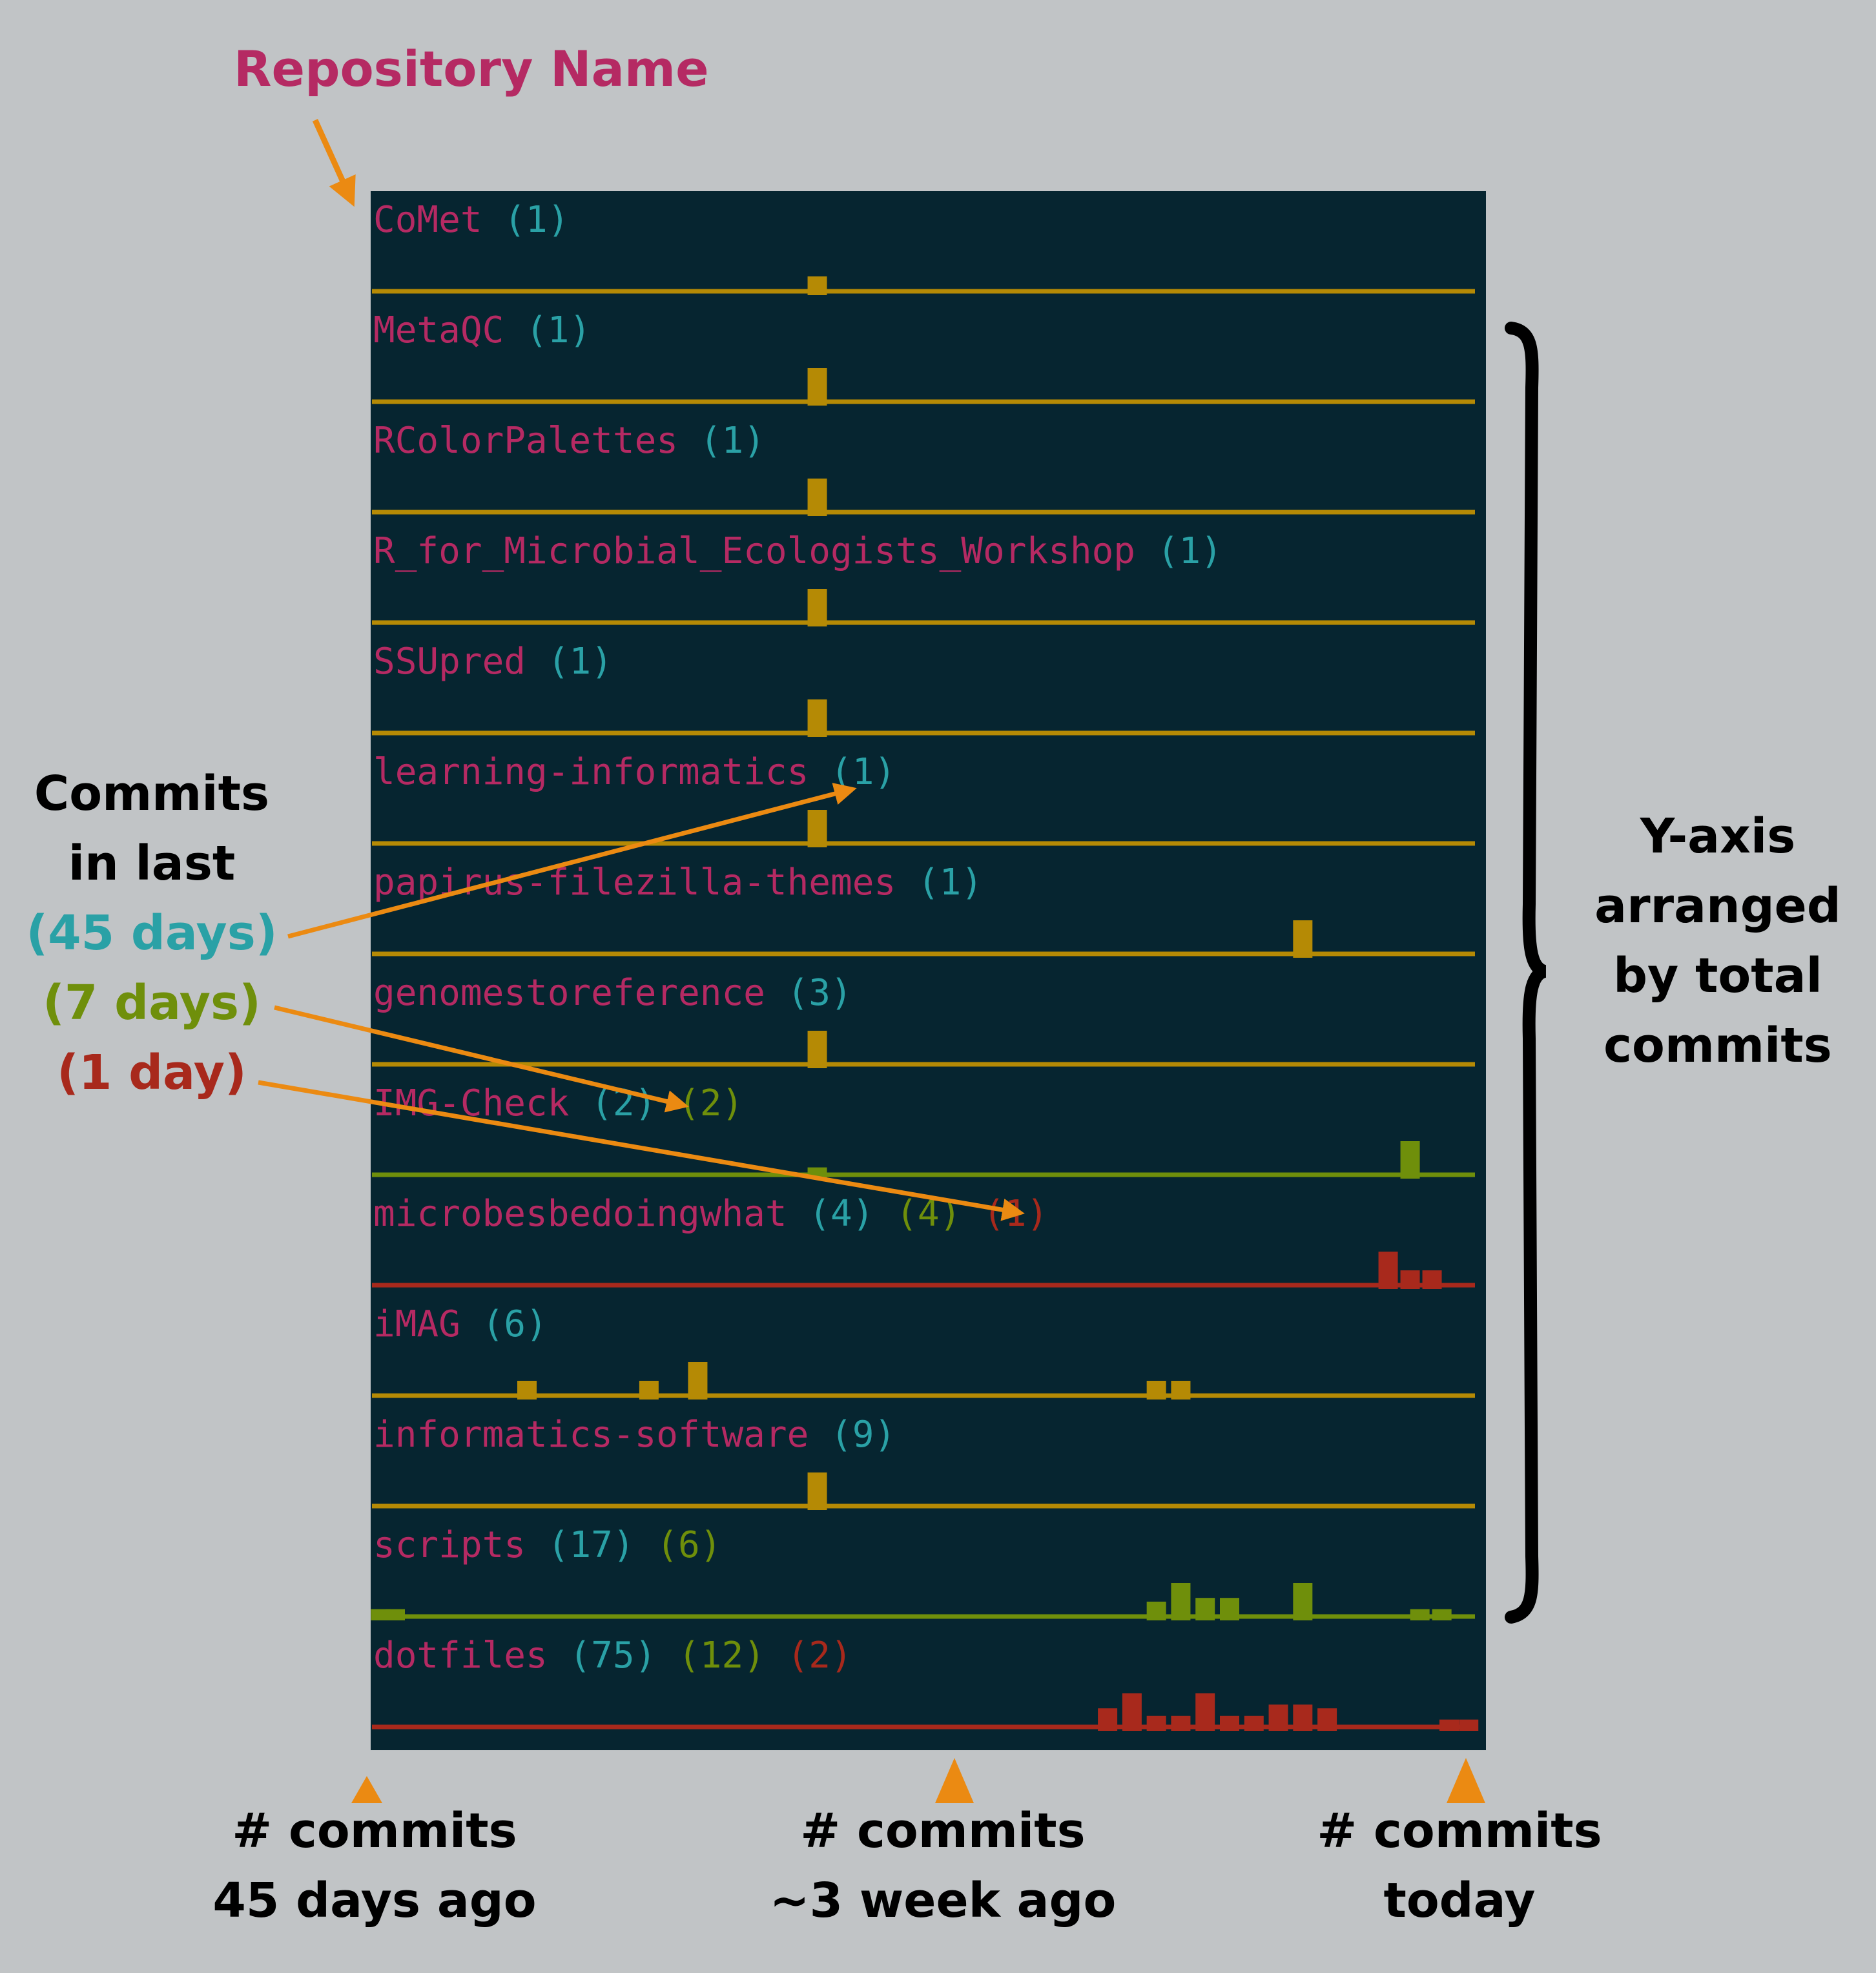 The width and height of the screenshot is (1876, 1973). What do you see at coordinates (711, 1103) in the screenshot?
I see `count-7-days: (2)` at bounding box center [711, 1103].